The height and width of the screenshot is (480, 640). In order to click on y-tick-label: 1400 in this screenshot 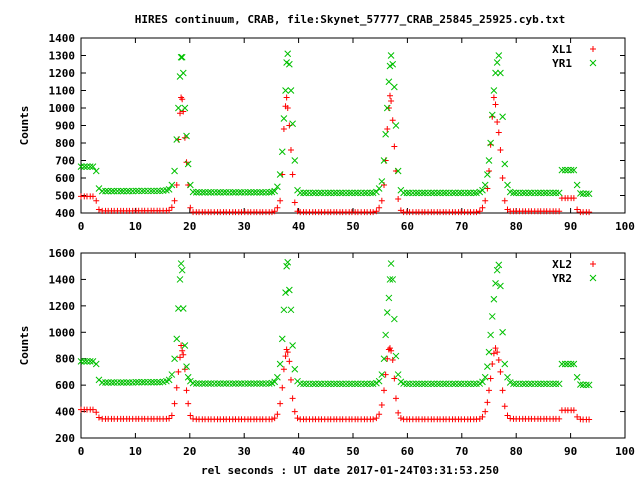, I will do `click(62, 38)`.